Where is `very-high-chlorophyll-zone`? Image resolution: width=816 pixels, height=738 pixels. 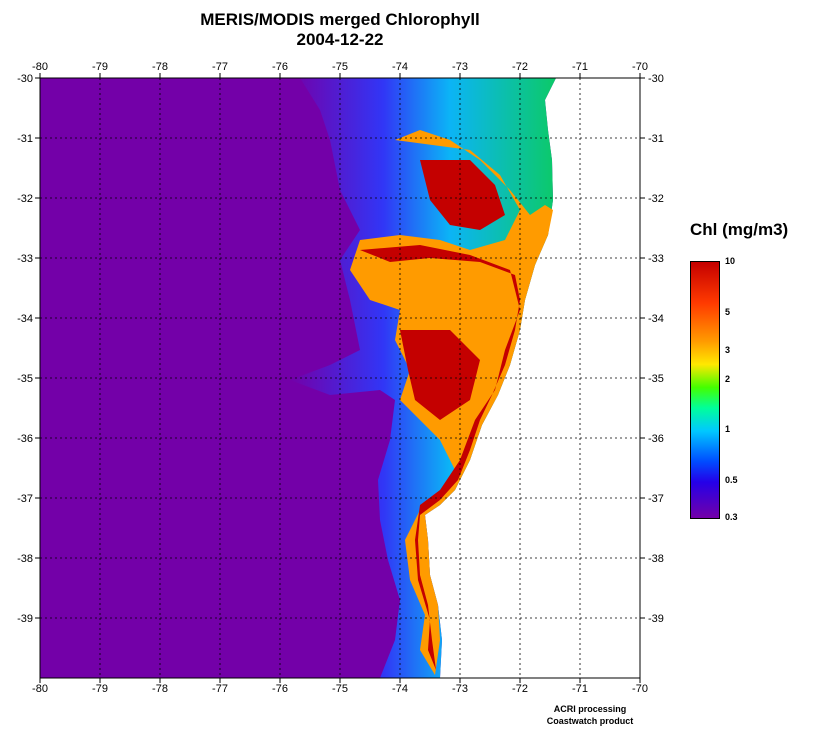
very-high-chlorophyll-zone is located at coordinates (440, 415).